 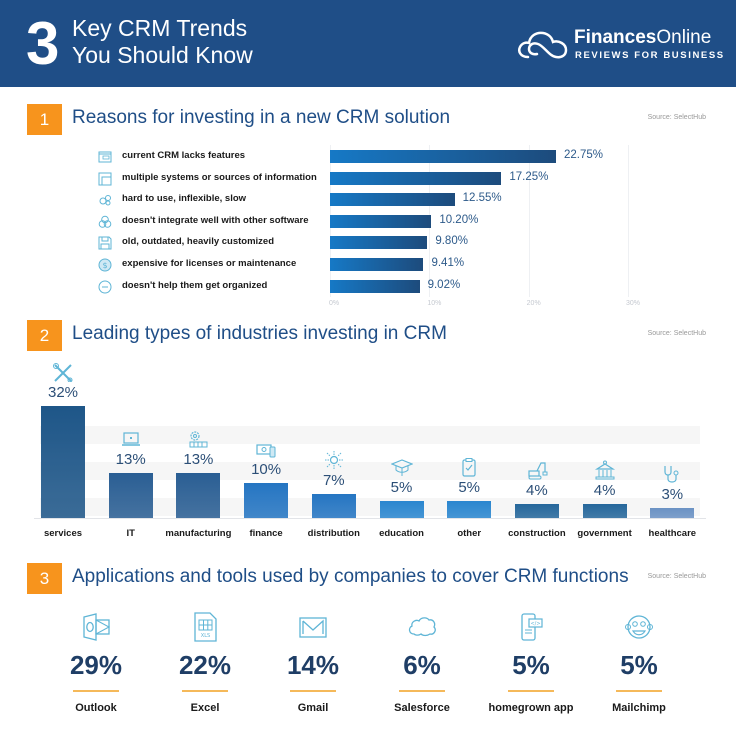 I want to click on section-number-badge: 2, so click(x=44, y=335).